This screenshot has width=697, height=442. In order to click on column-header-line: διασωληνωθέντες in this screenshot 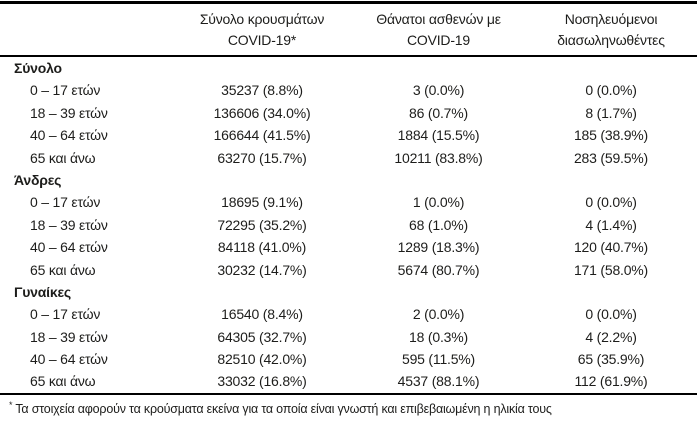, I will do `click(611, 39)`.